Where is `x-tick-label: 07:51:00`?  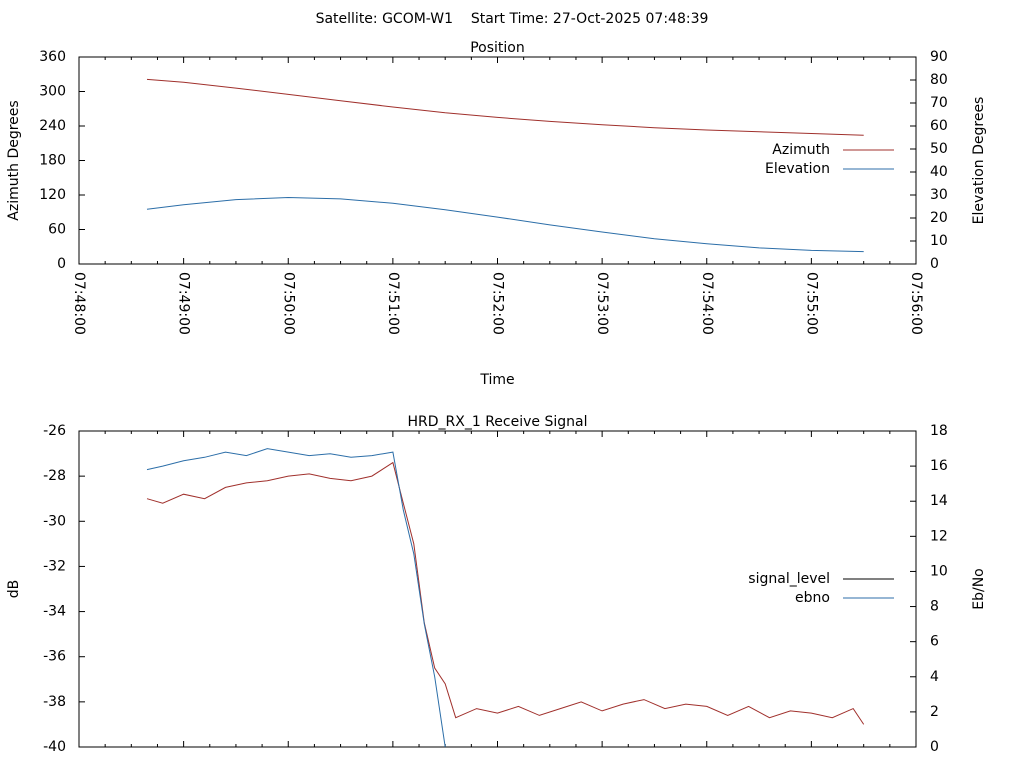 x-tick-label: 07:51:00 is located at coordinates (393, 303).